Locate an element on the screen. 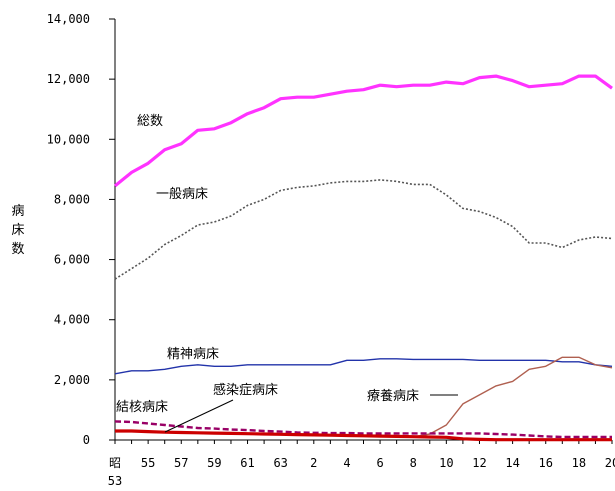  y-axis-label: 病床数 is located at coordinates (17, 230).